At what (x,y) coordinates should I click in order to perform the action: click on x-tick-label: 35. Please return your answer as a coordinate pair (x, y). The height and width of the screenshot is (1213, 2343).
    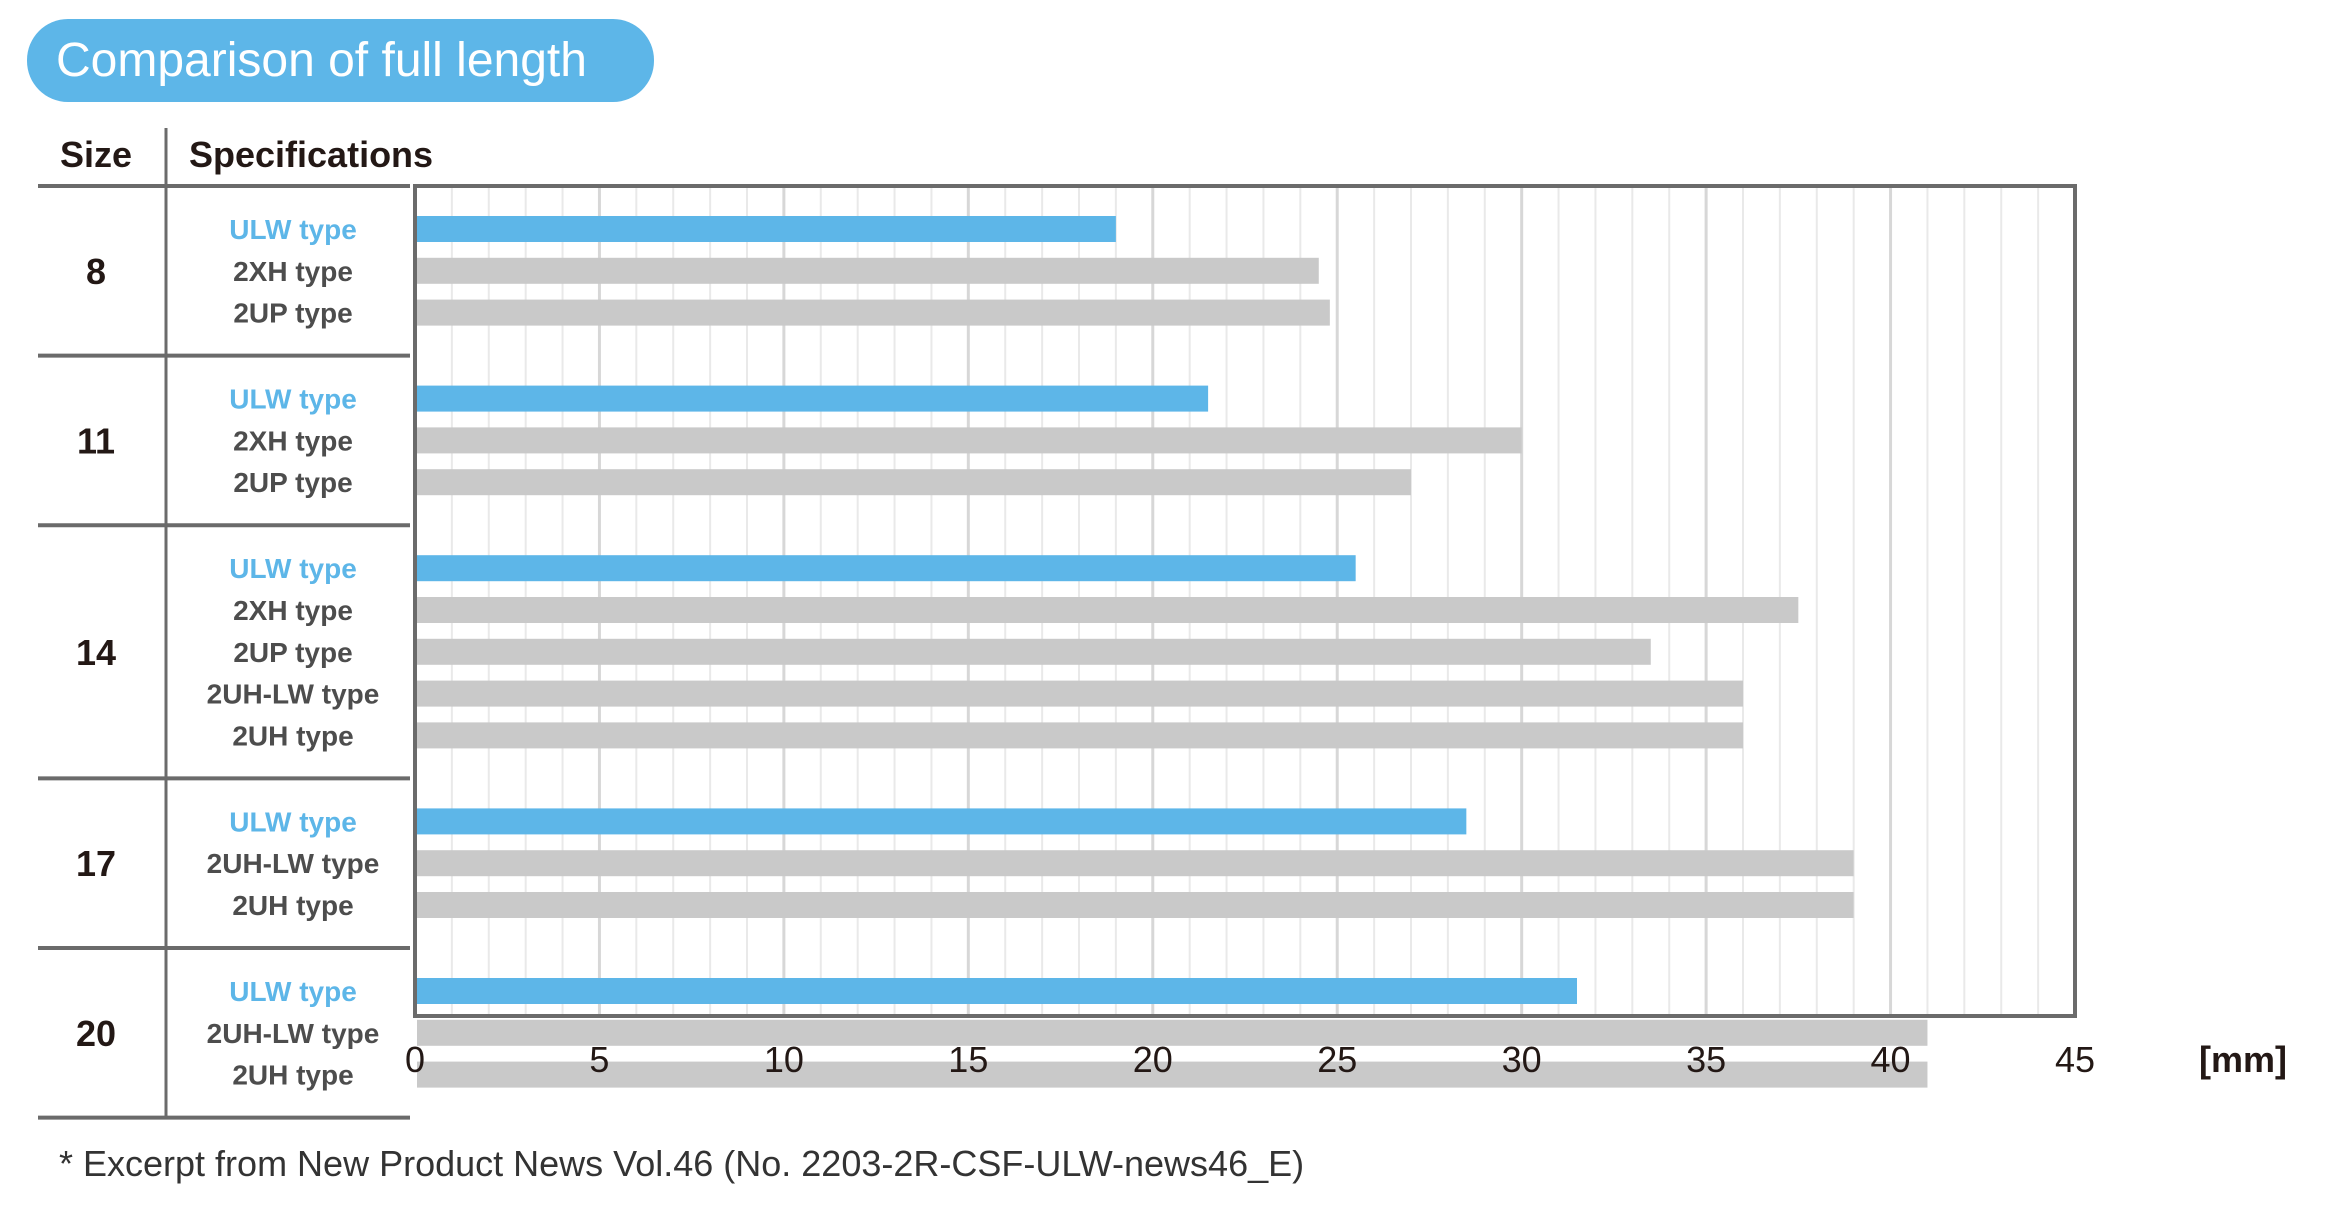
    Looking at the image, I should click on (1706, 1059).